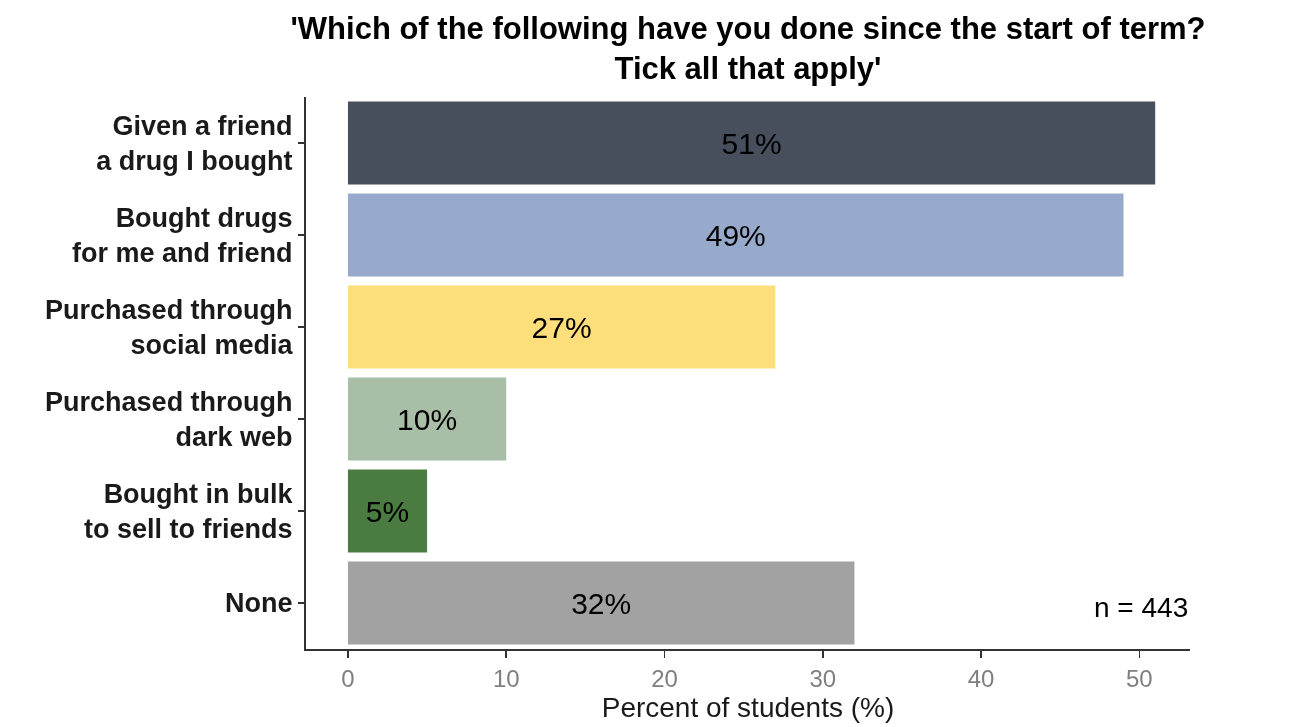  Describe the element at coordinates (664, 678) in the screenshot. I see `x-tick-label: 20` at that location.